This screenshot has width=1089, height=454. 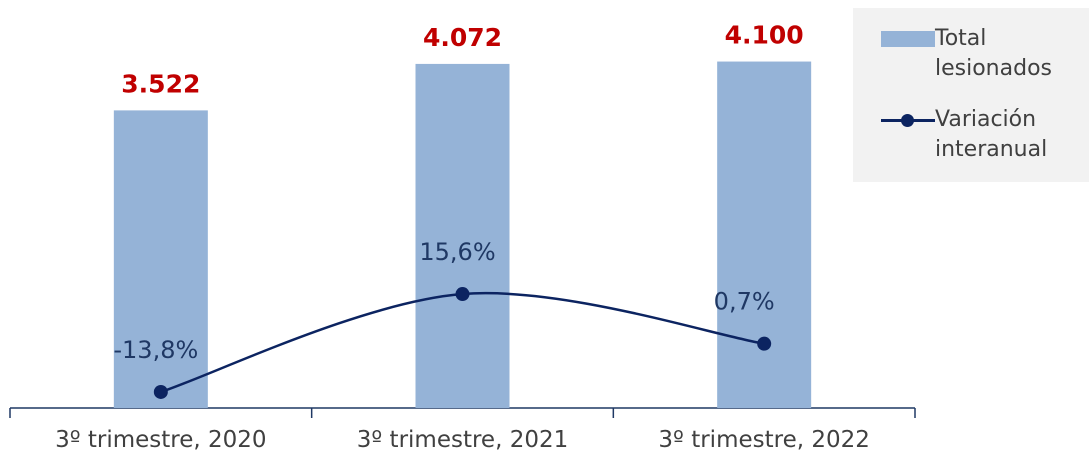 I want to click on legend-item-line: Variación interanual, so click(x=983, y=135).